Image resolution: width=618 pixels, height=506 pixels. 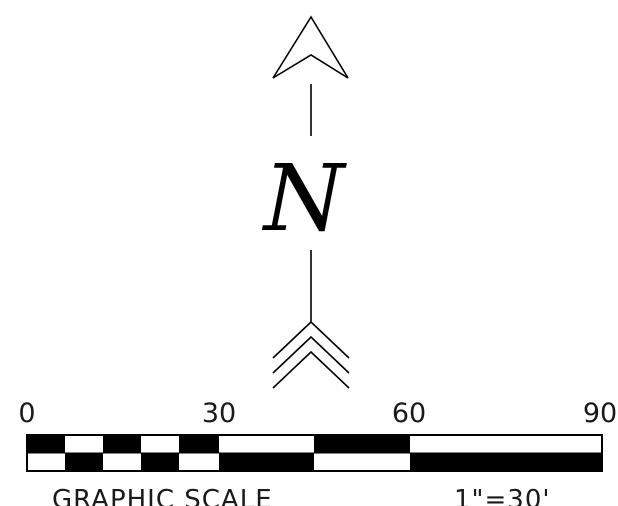 I want to click on graphic-scale-bar, so click(x=314, y=453).